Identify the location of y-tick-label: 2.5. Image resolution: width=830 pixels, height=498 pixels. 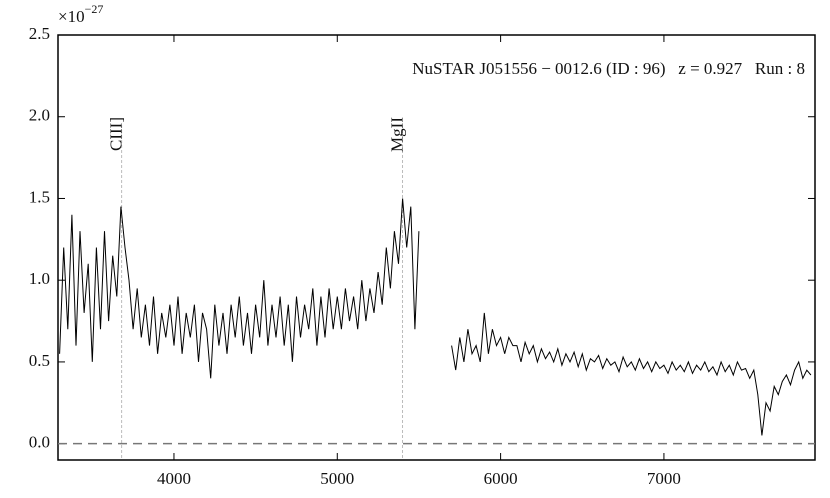
(39, 33).